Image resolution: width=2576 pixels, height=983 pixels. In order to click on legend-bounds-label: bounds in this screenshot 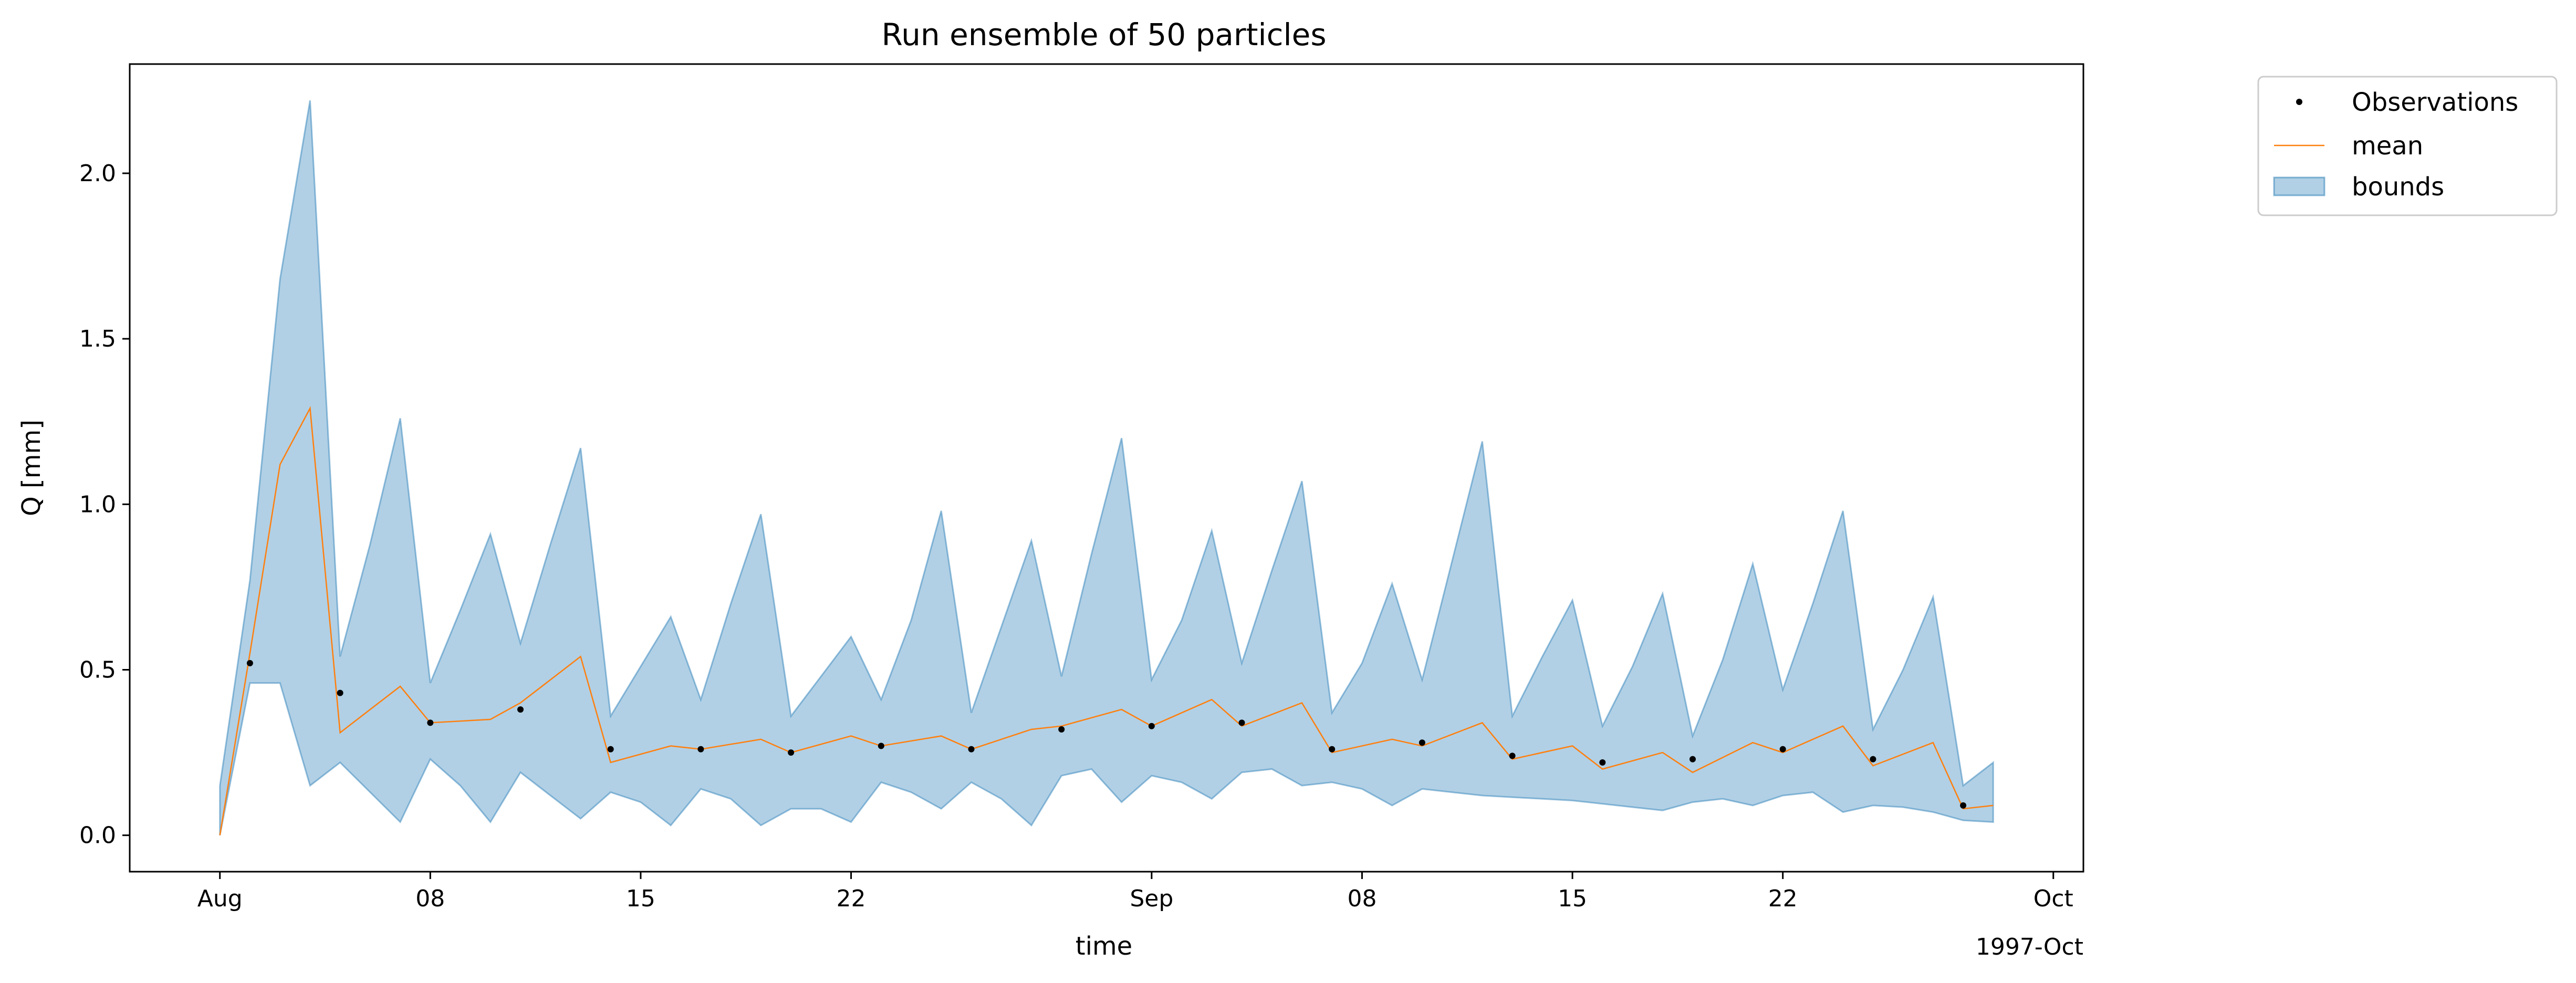, I will do `click(2398, 187)`.